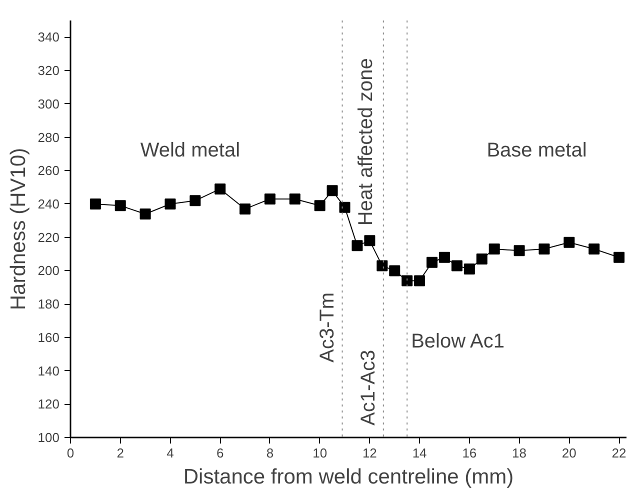 The height and width of the screenshot is (497, 641). What do you see at coordinates (469, 453) in the screenshot?
I see `x-tick-label: 16` at bounding box center [469, 453].